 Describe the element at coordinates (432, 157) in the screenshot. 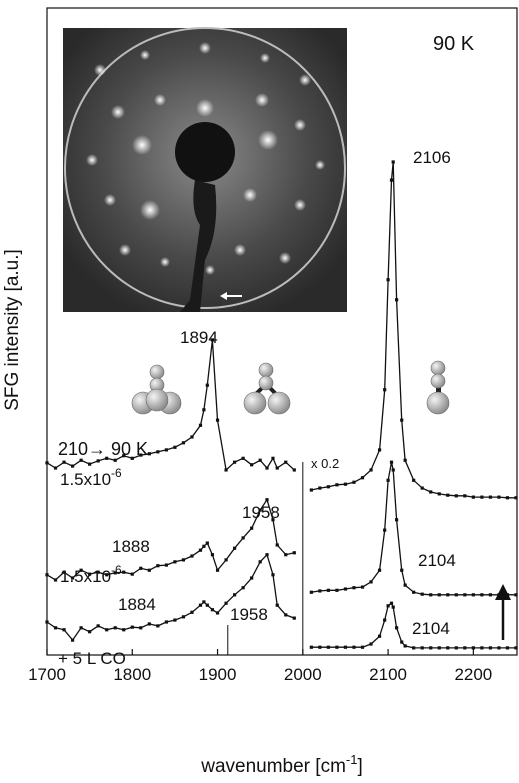

I see `annotation-text: 2106` at that location.